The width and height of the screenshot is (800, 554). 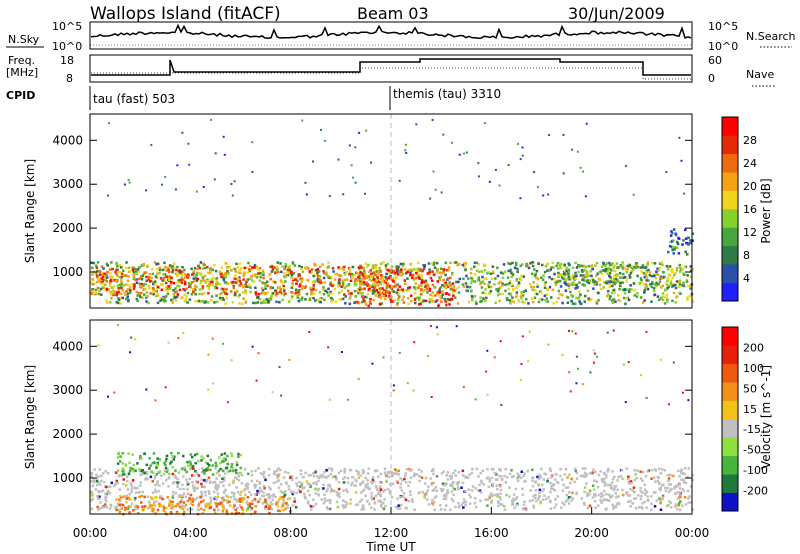 What do you see at coordinates (752, 429) in the screenshot?
I see `colorbar-tick-label: -15` at bounding box center [752, 429].